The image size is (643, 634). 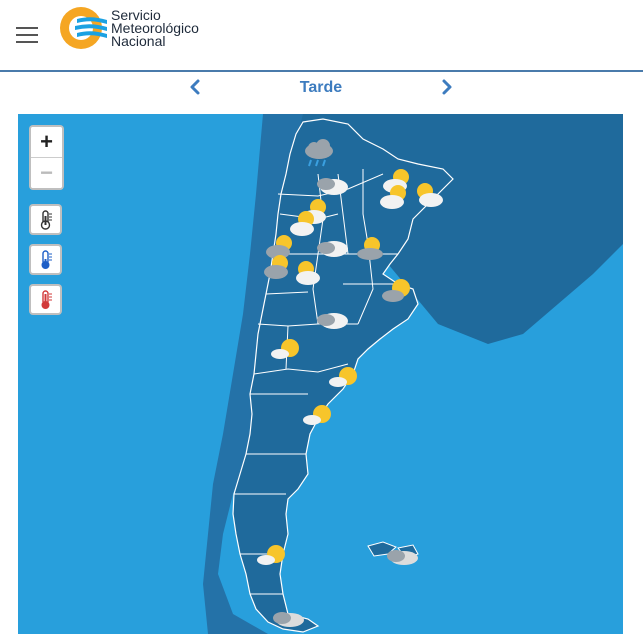 I want to click on logo-line-1: Servicio, so click(x=136, y=15).